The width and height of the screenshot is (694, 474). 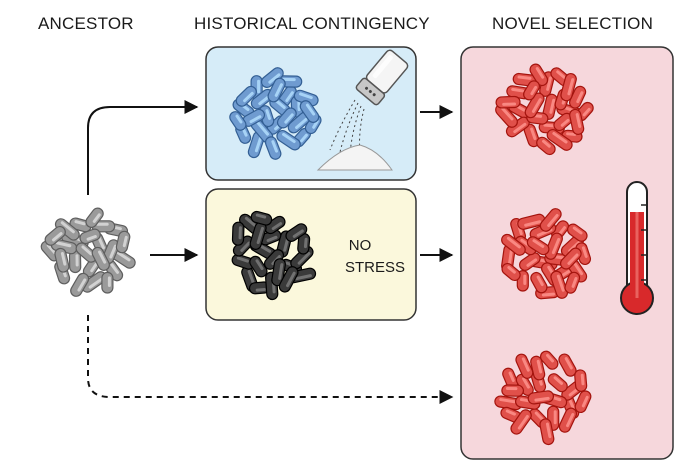 What do you see at coordinates (86, 23) in the screenshot?
I see `header-ancestor: ANCESTOR` at bounding box center [86, 23].